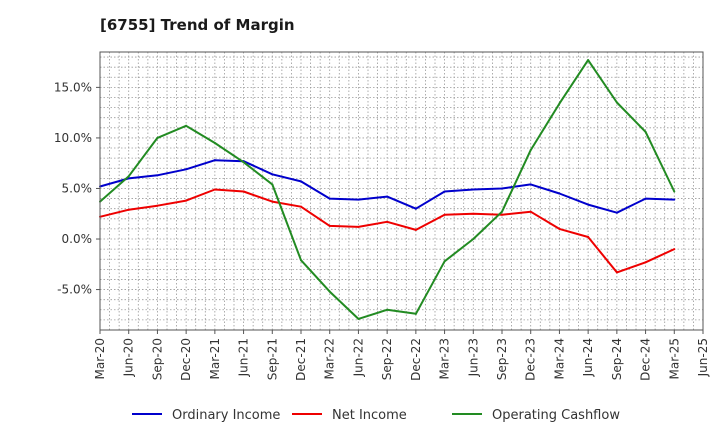 The height and width of the screenshot is (440, 720). What do you see at coordinates (77, 239) in the screenshot?
I see `y-tick-label: 0.0%` at bounding box center [77, 239].